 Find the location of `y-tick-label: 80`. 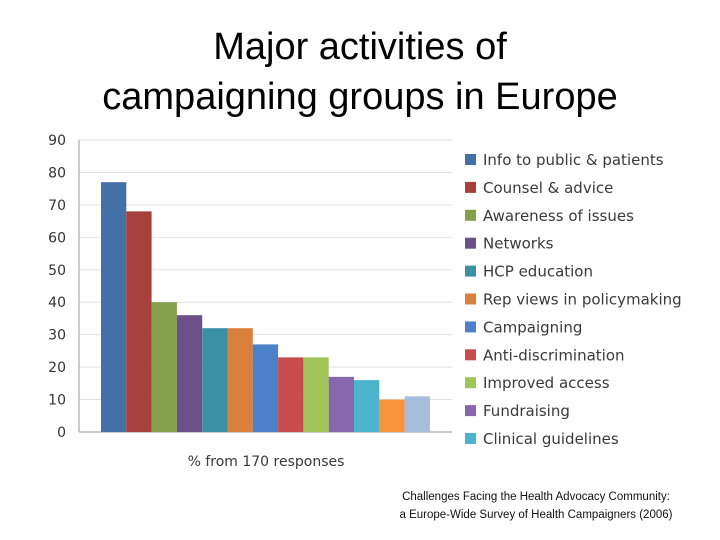

y-tick-label: 80 is located at coordinates (57, 173).